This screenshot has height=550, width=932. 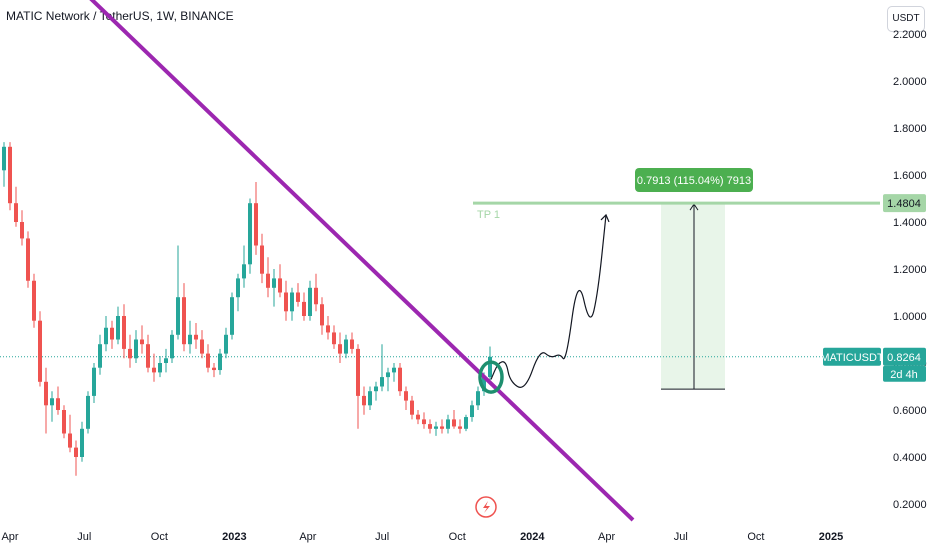 What do you see at coordinates (488, 215) in the screenshot?
I see `tp1-label: TP 1` at bounding box center [488, 215].